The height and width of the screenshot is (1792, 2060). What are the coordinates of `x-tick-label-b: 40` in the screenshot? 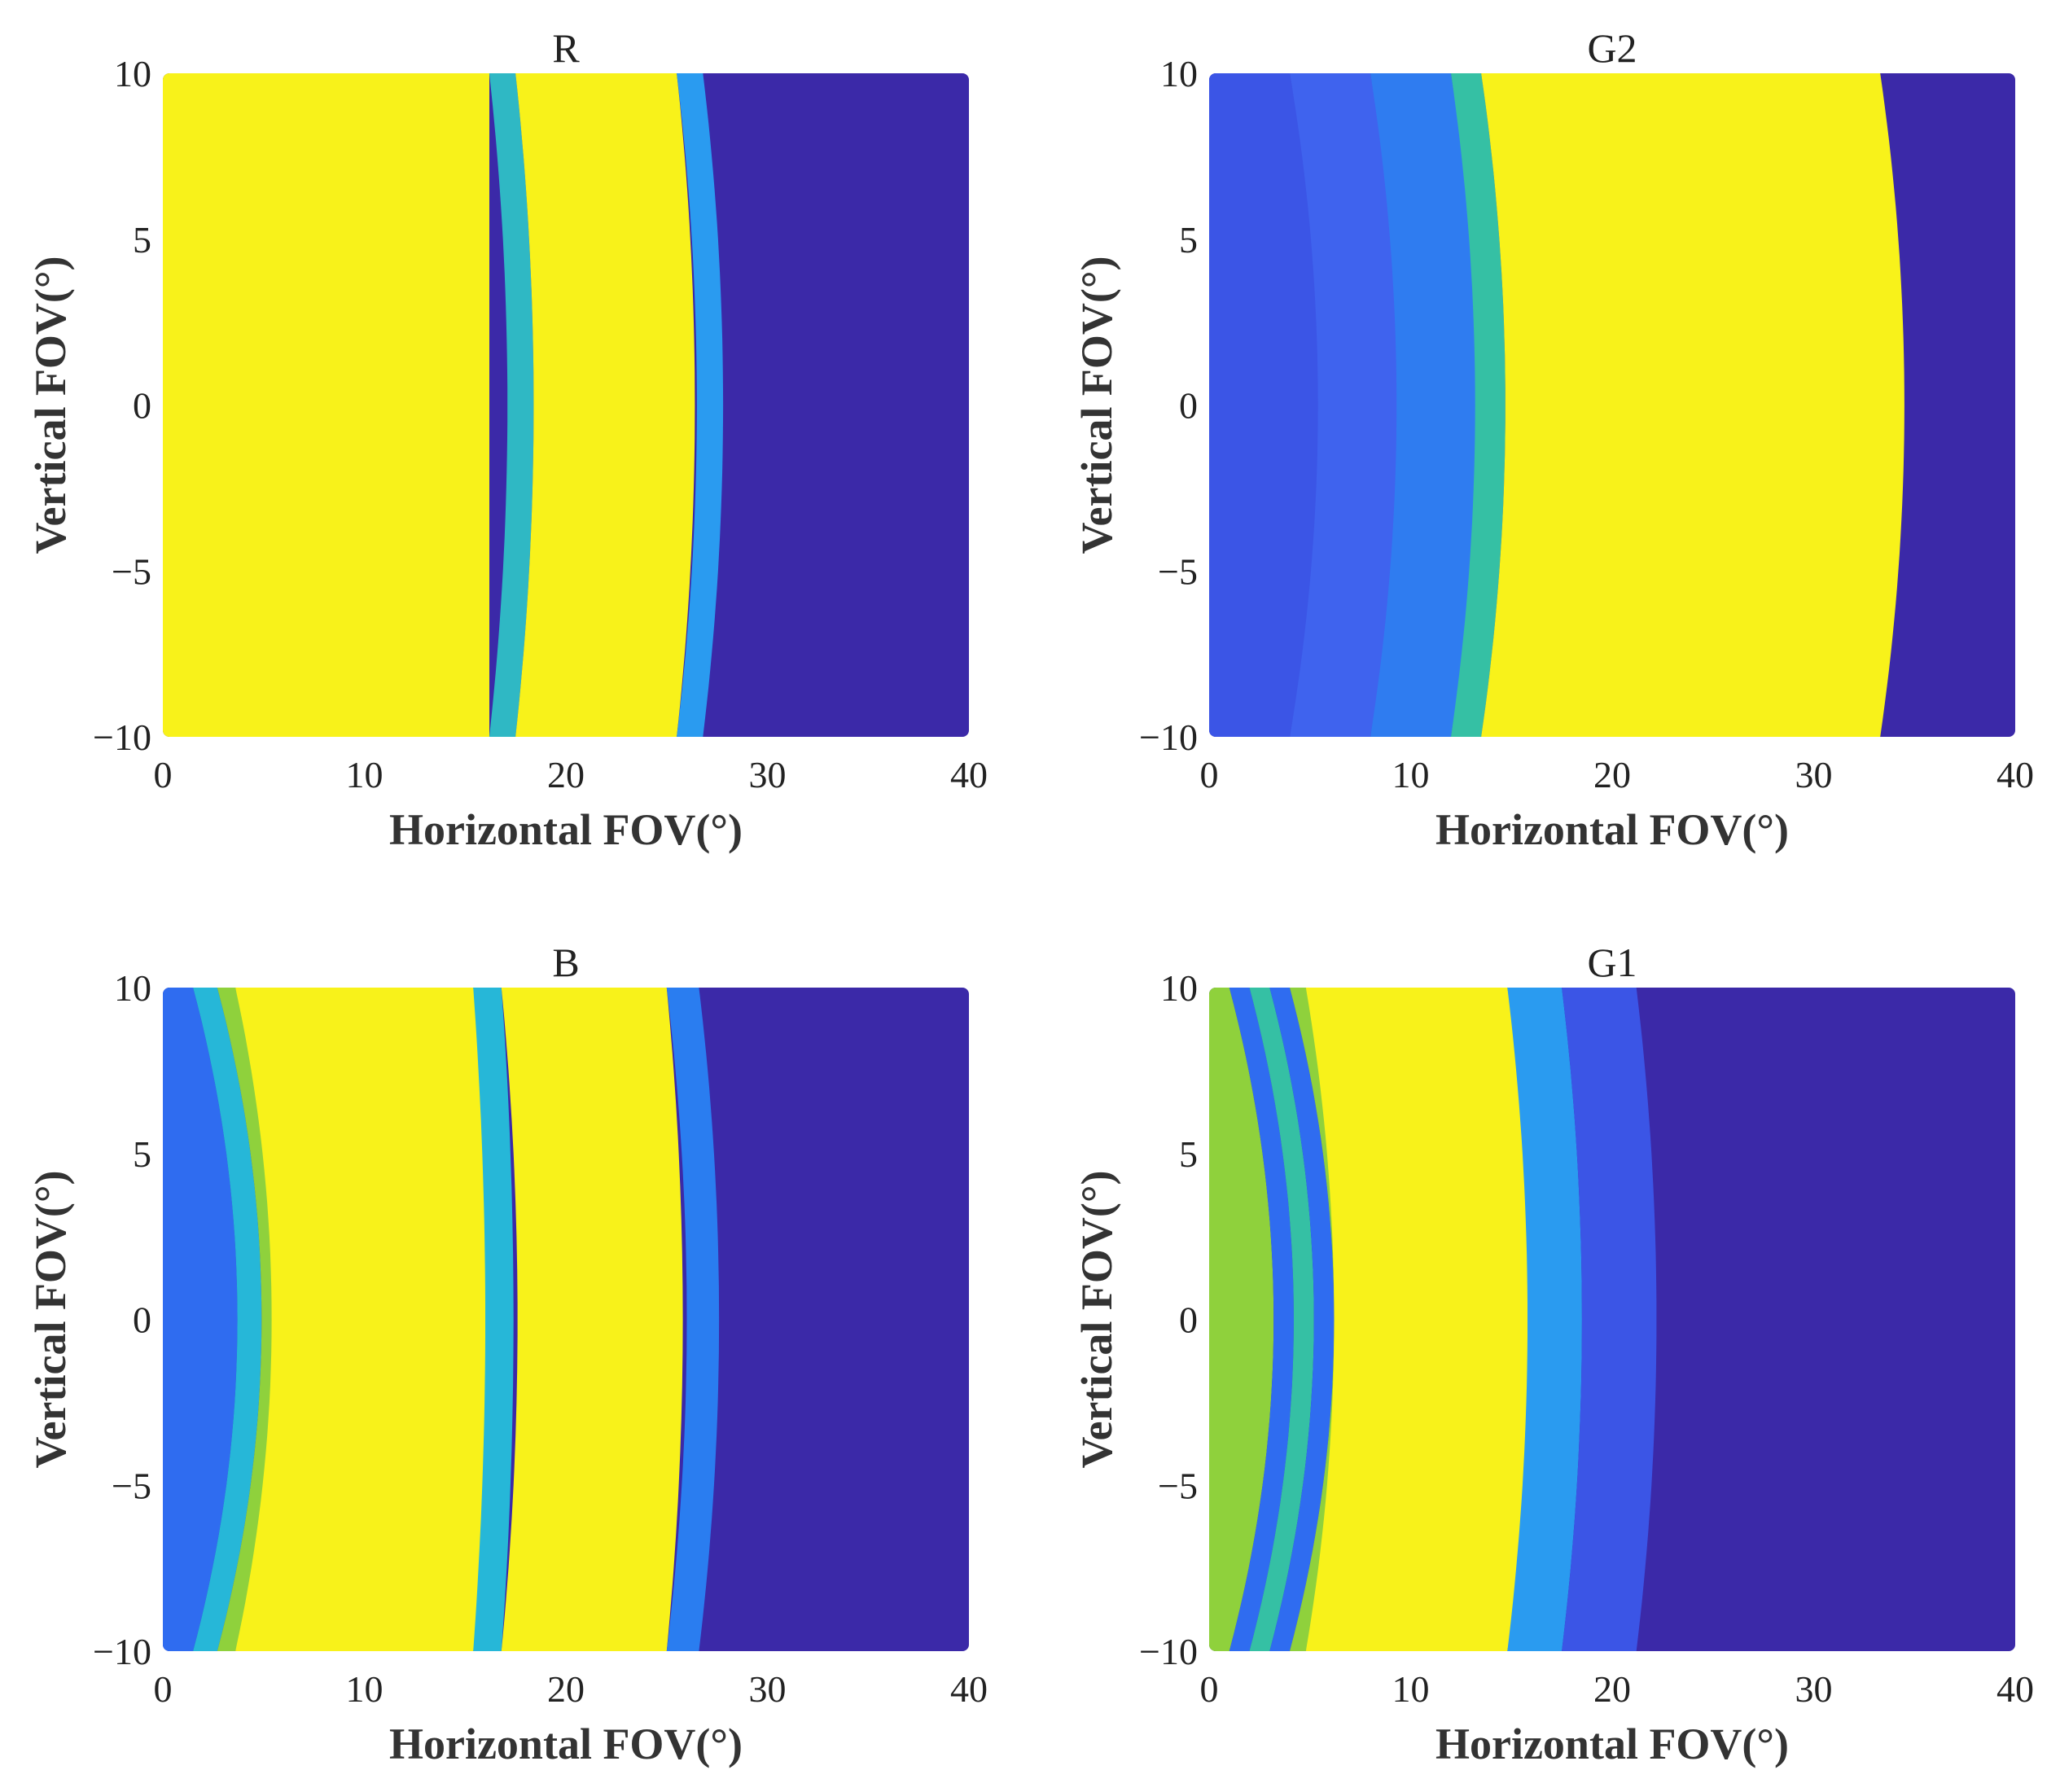 It's located at (969, 1689).